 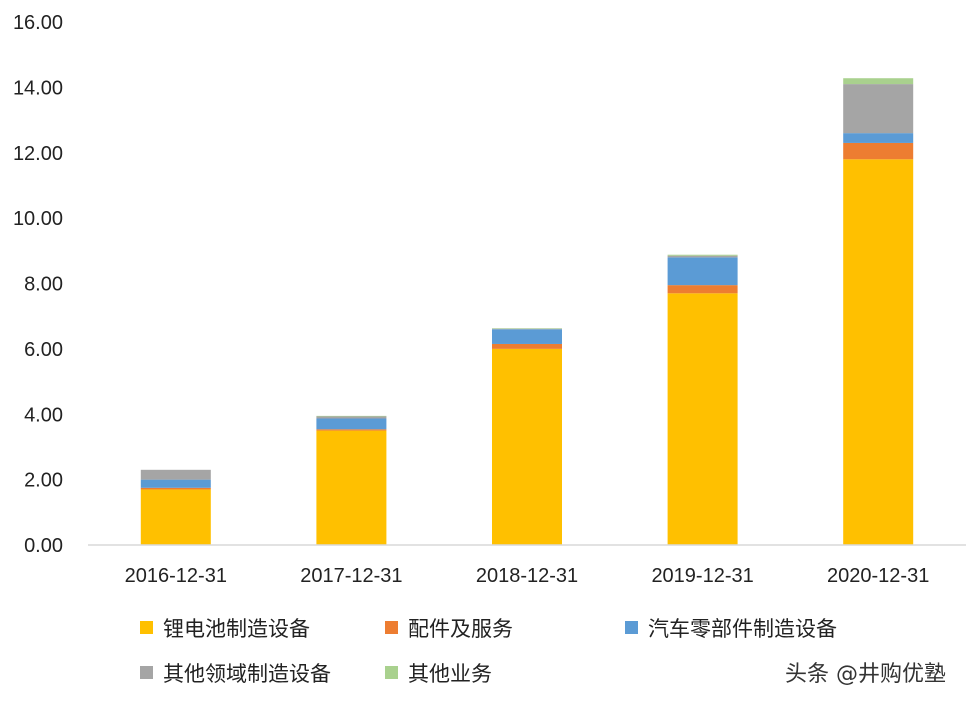 What do you see at coordinates (38, 154) in the screenshot?
I see `y-tick-label: 12.00` at bounding box center [38, 154].